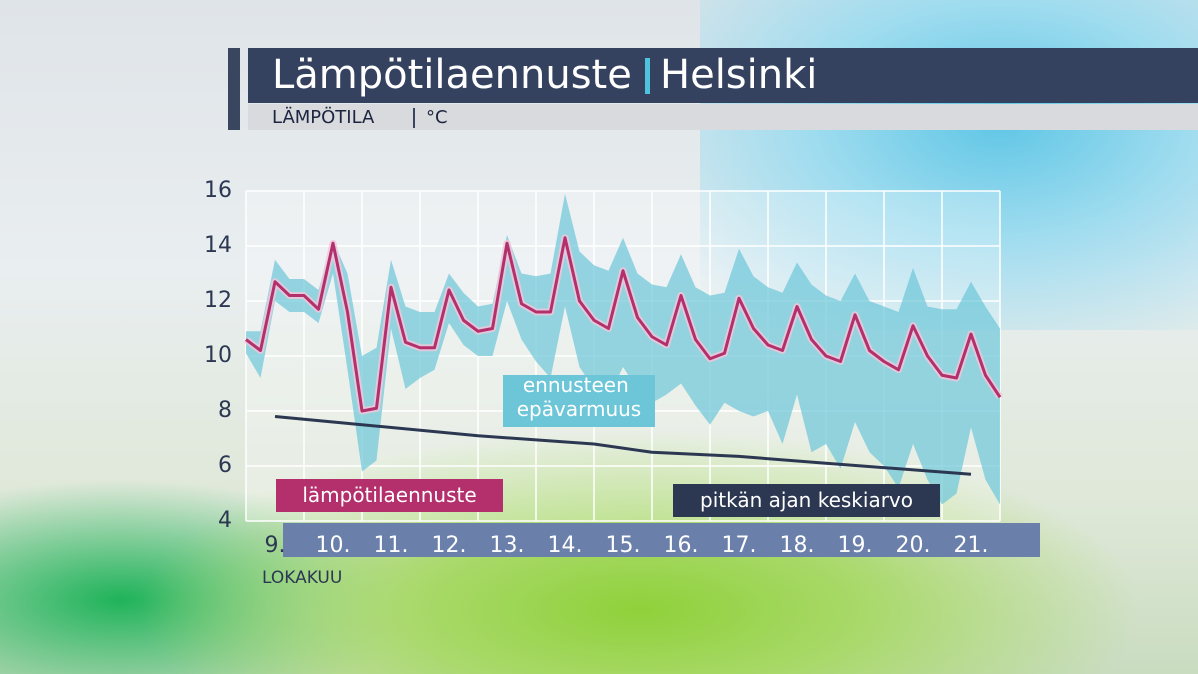 This screenshot has width=1198, height=674. Describe the element at coordinates (623, 445) in the screenshot. I see `line` at that location.